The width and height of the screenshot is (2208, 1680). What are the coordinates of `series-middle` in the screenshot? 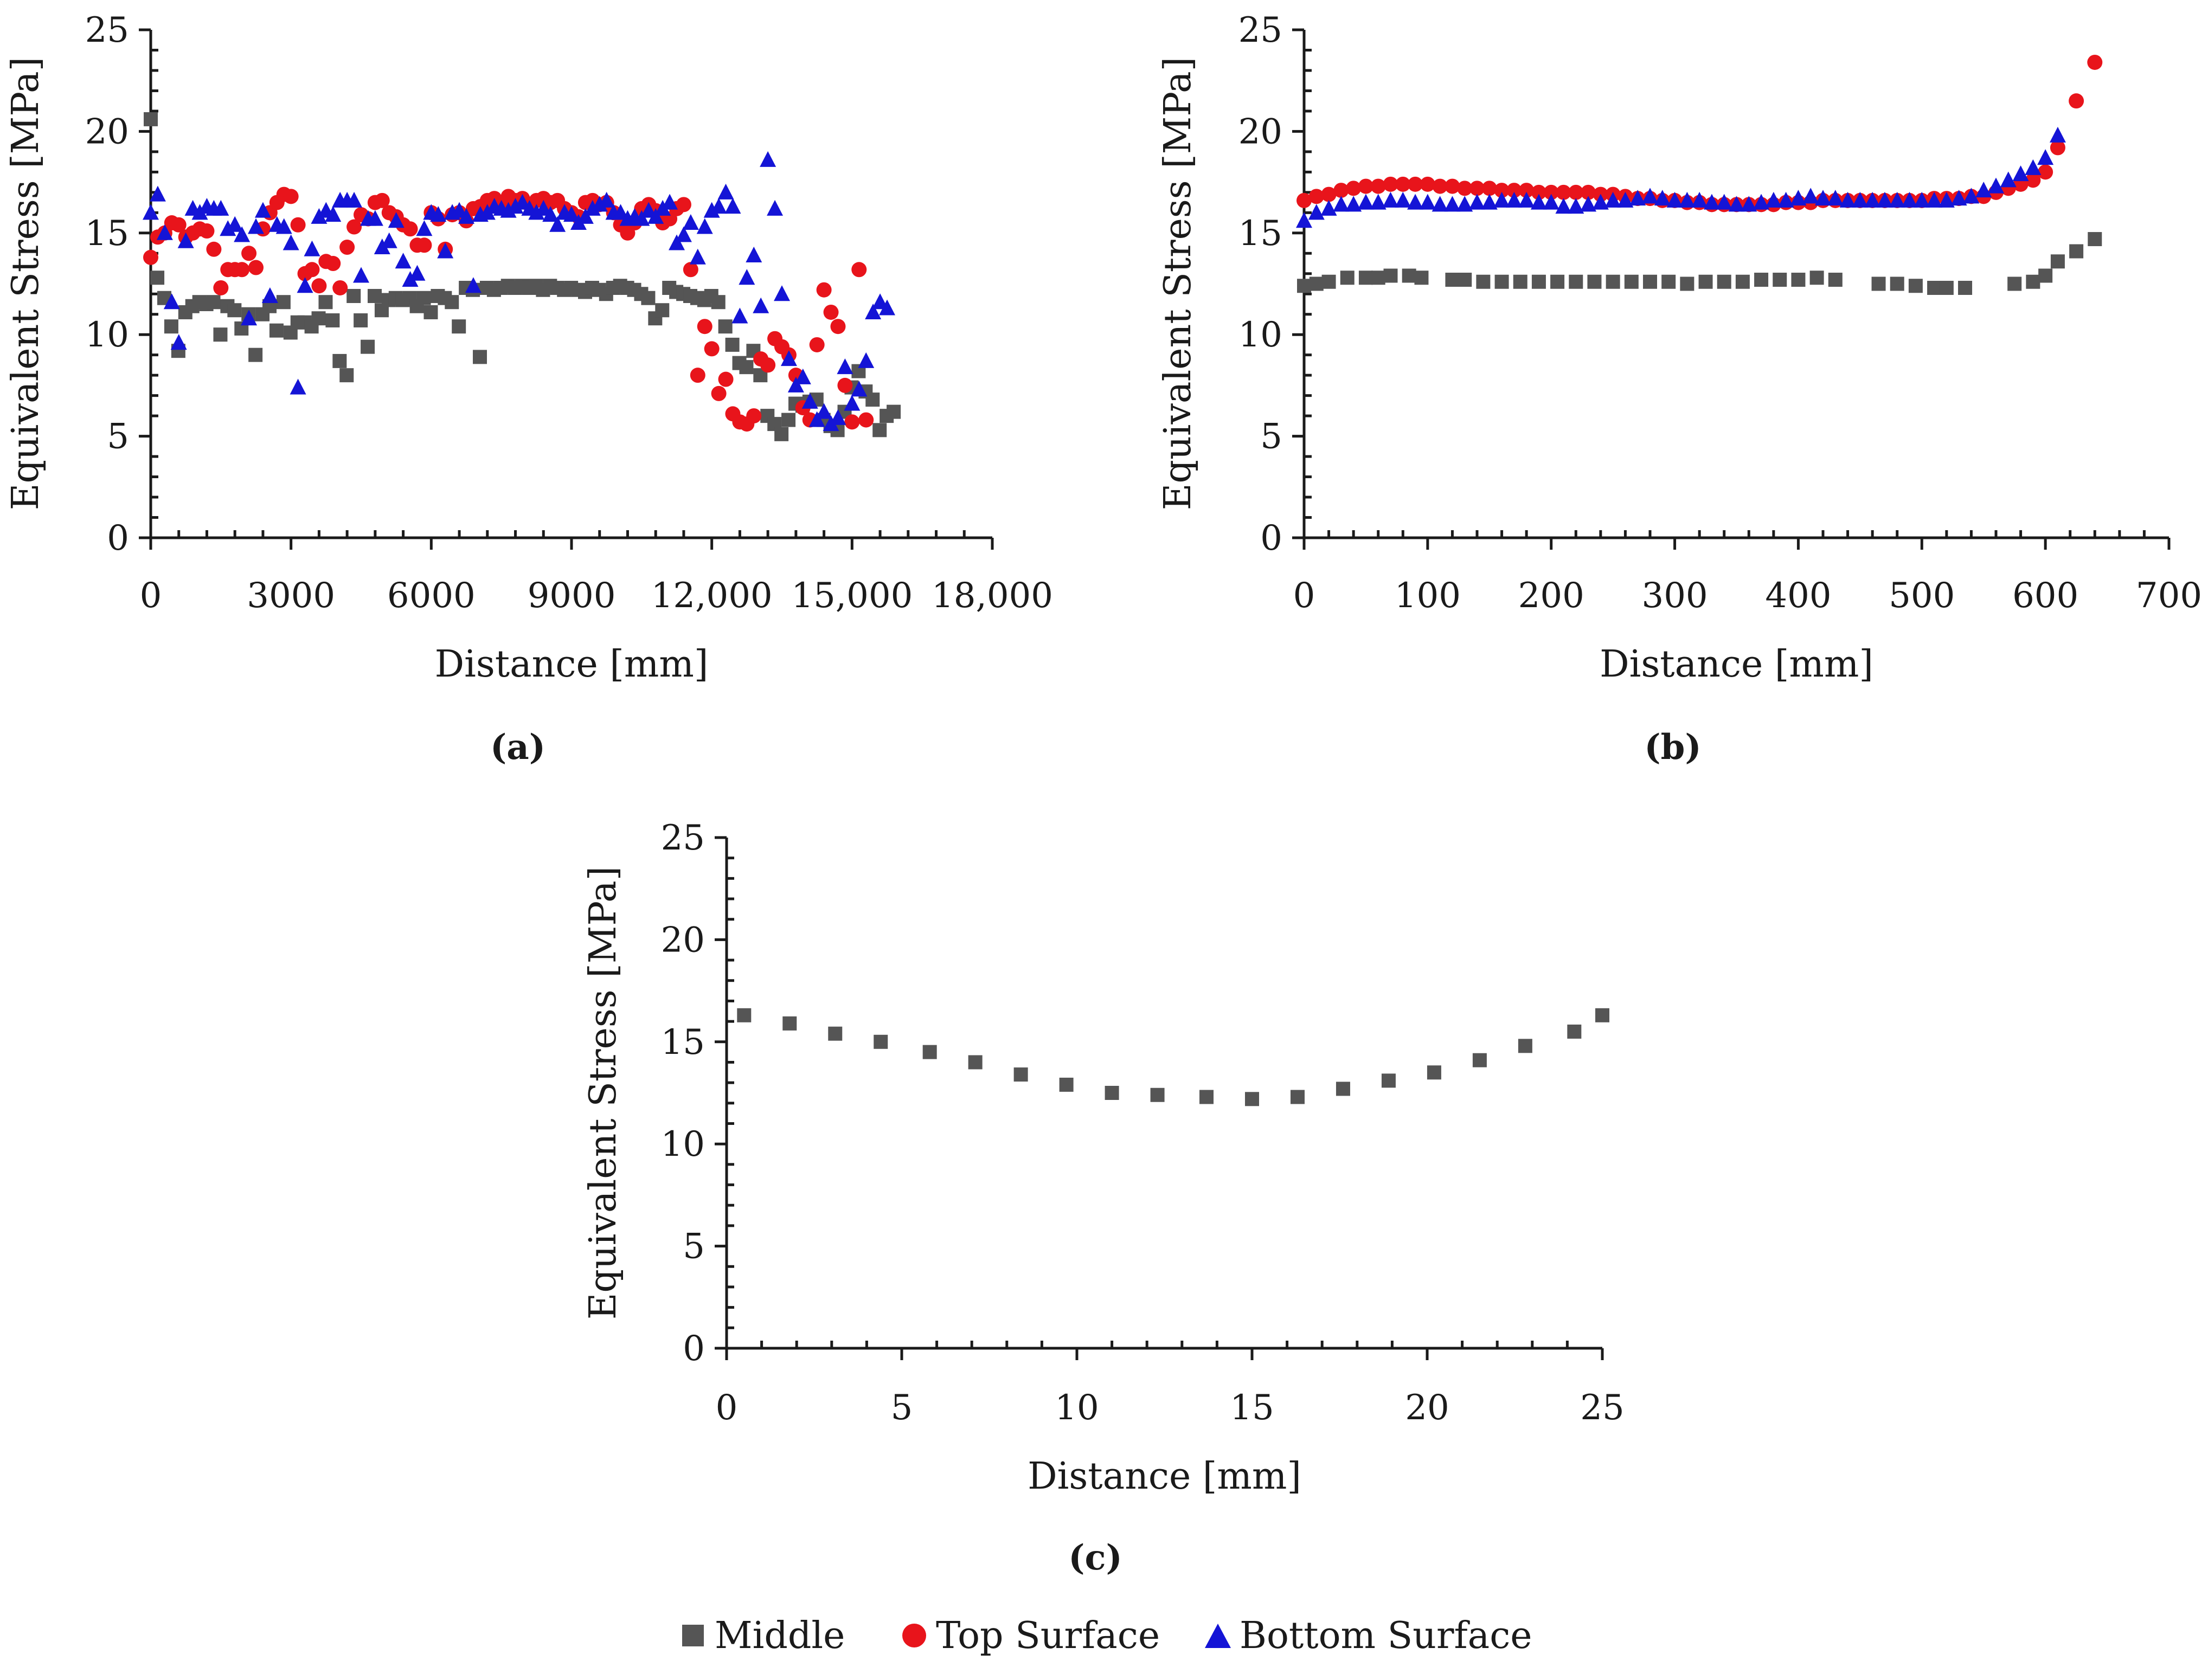 It's located at (522, 276).